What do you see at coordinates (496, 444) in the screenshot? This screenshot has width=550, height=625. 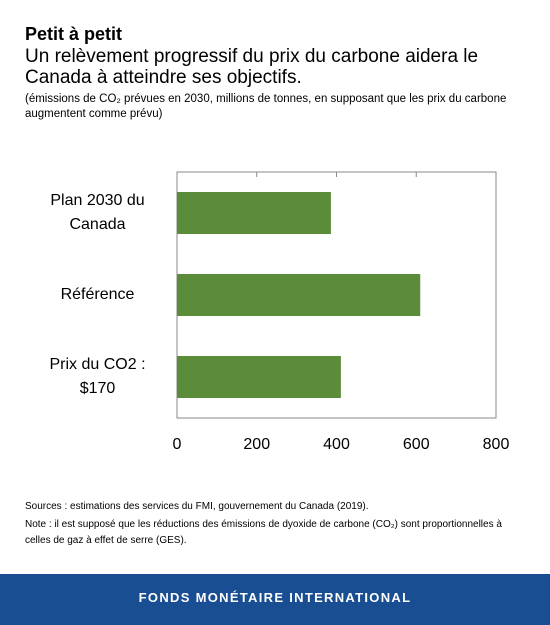 I see `x-tick-label: 800` at bounding box center [496, 444].